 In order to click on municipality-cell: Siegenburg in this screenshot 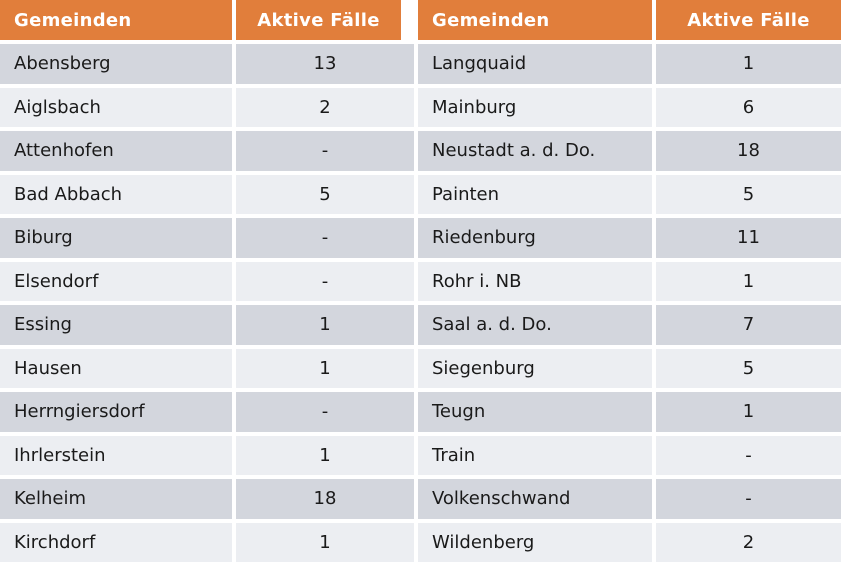, I will do `click(535, 368)`.